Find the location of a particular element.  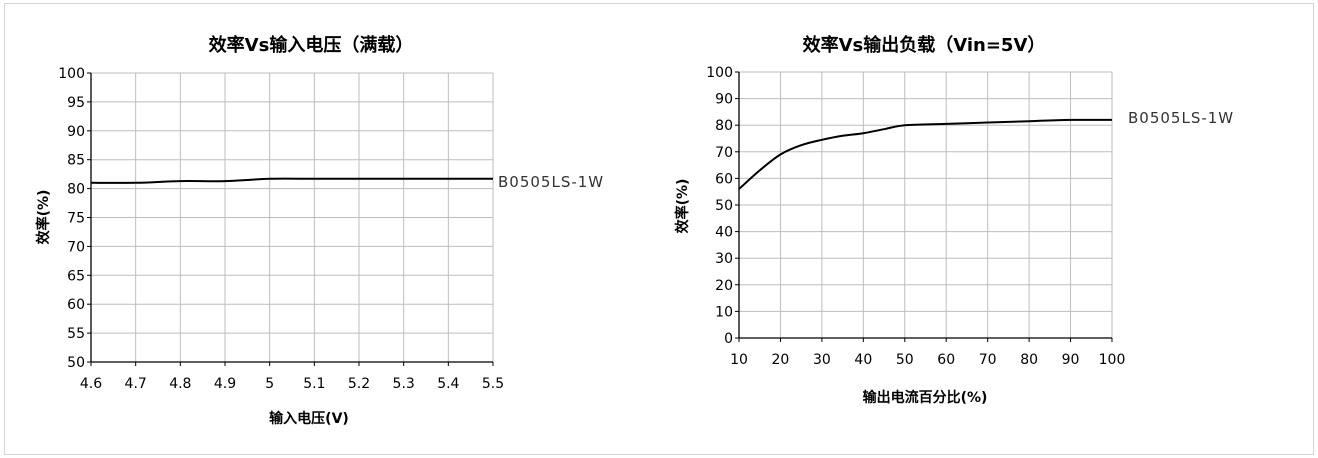

chart2-series is located at coordinates (925, 154).